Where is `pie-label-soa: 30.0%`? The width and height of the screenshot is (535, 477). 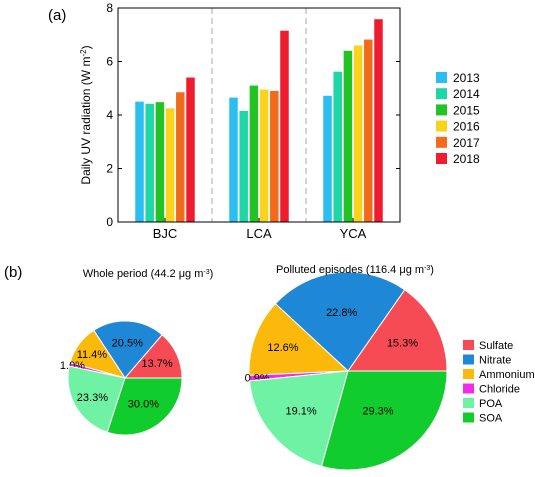
pie-label-soa: 30.0% is located at coordinates (143, 404).